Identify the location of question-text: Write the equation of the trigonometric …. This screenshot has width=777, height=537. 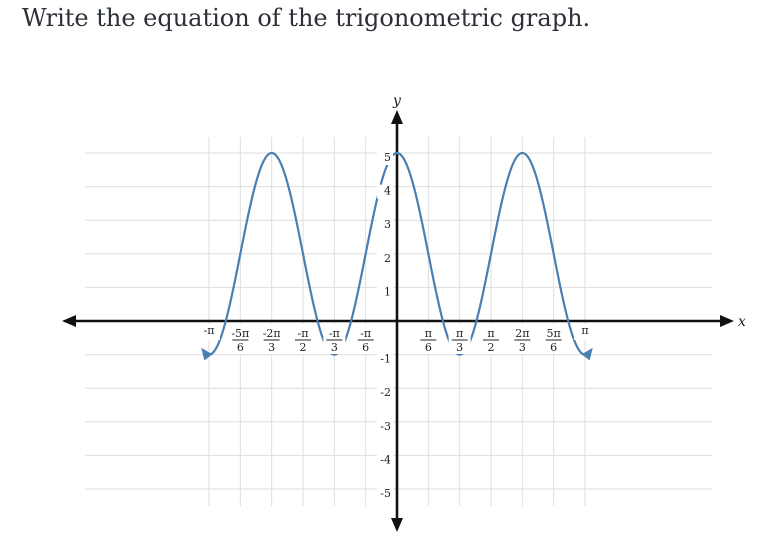
(306, 18).